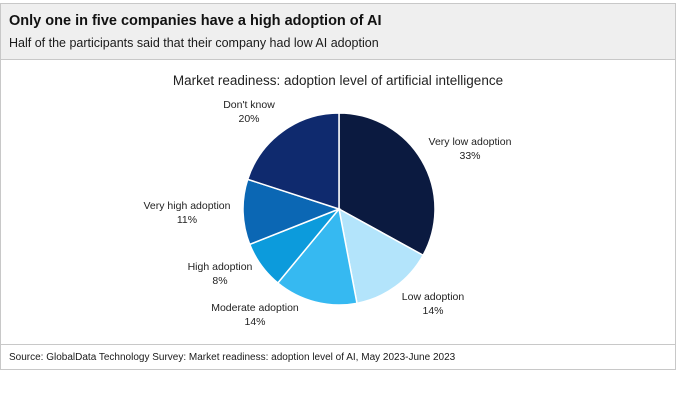  What do you see at coordinates (292, 212) in the screenshot?
I see `pie-slice-very-high-adoption` at bounding box center [292, 212].